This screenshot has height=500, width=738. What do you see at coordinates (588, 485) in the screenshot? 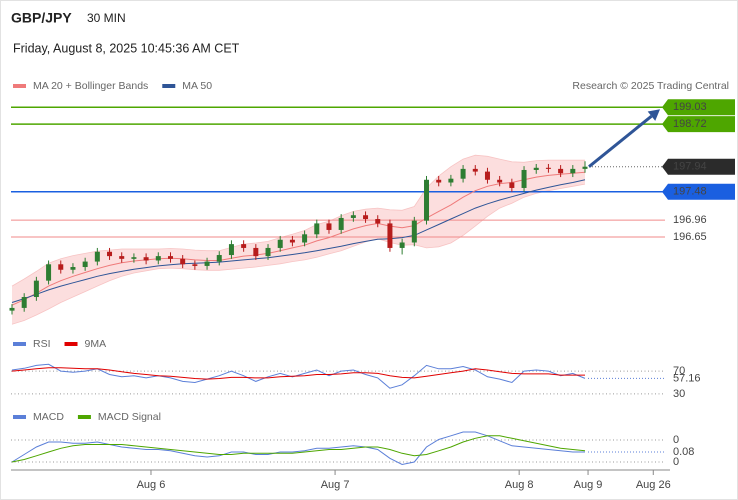
I see `x-tick-label: Aug 9` at bounding box center [588, 485].